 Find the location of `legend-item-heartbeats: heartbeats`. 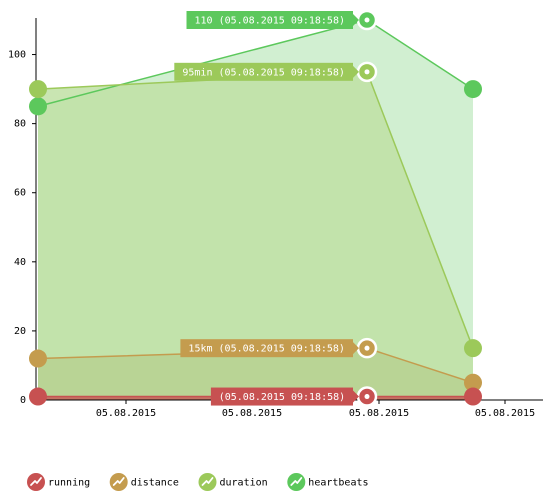

legend-item-heartbeats: heartbeats is located at coordinates (328, 482).